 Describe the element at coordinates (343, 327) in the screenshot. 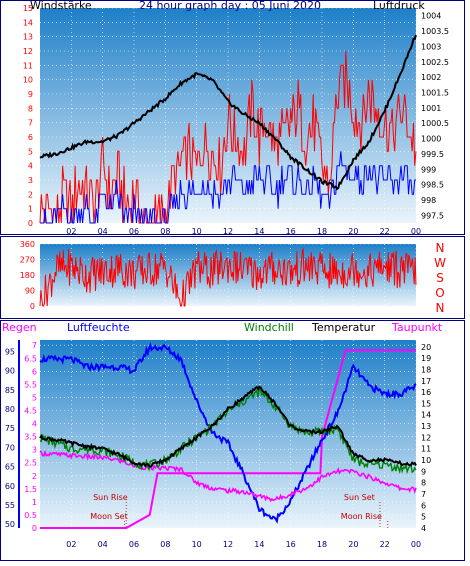

I see `temperature-label: Temperatur` at that location.